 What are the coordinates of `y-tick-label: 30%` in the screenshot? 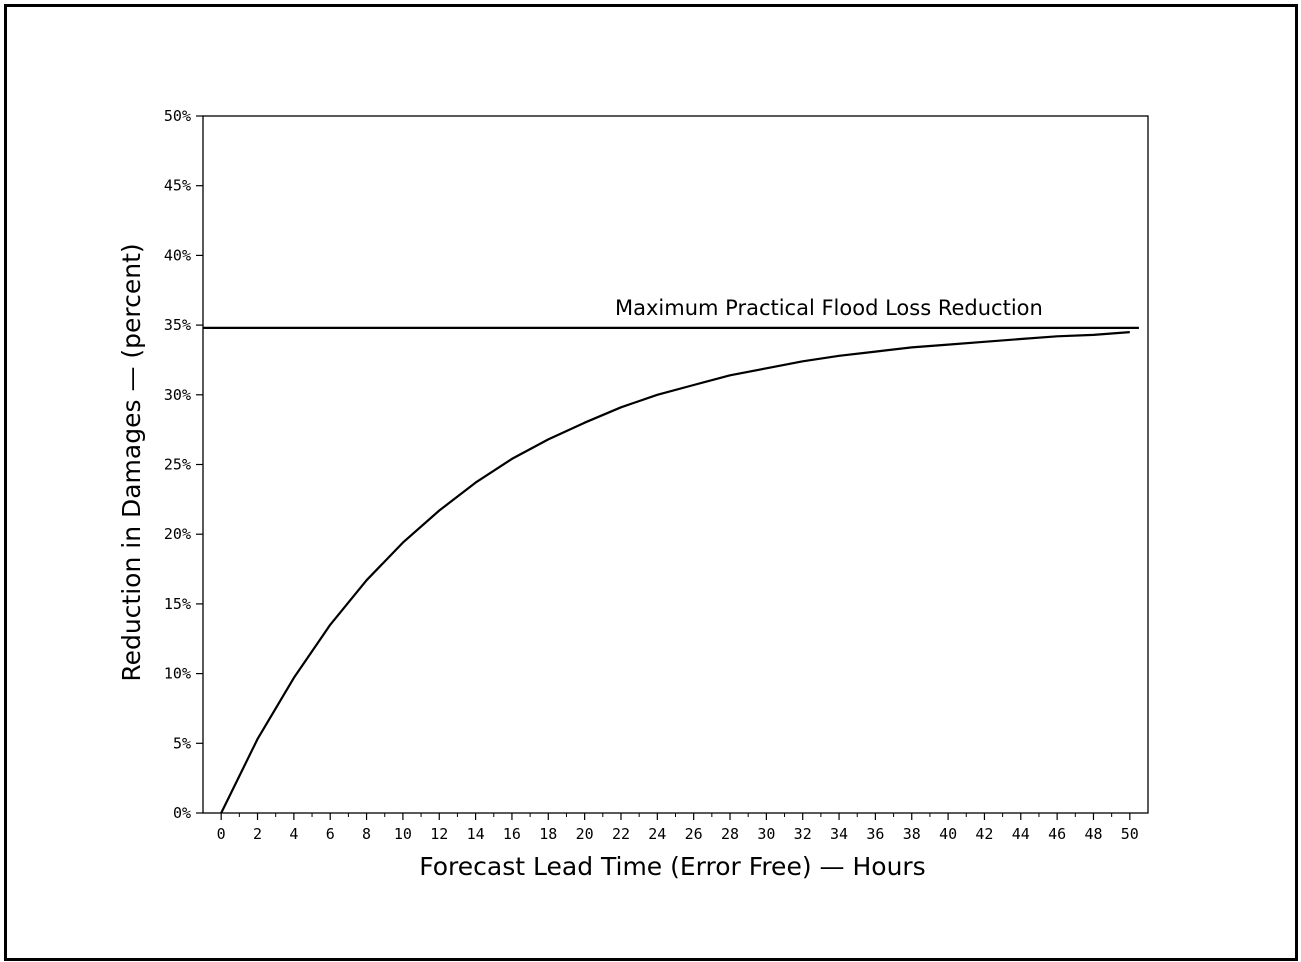 It's located at (177, 395).